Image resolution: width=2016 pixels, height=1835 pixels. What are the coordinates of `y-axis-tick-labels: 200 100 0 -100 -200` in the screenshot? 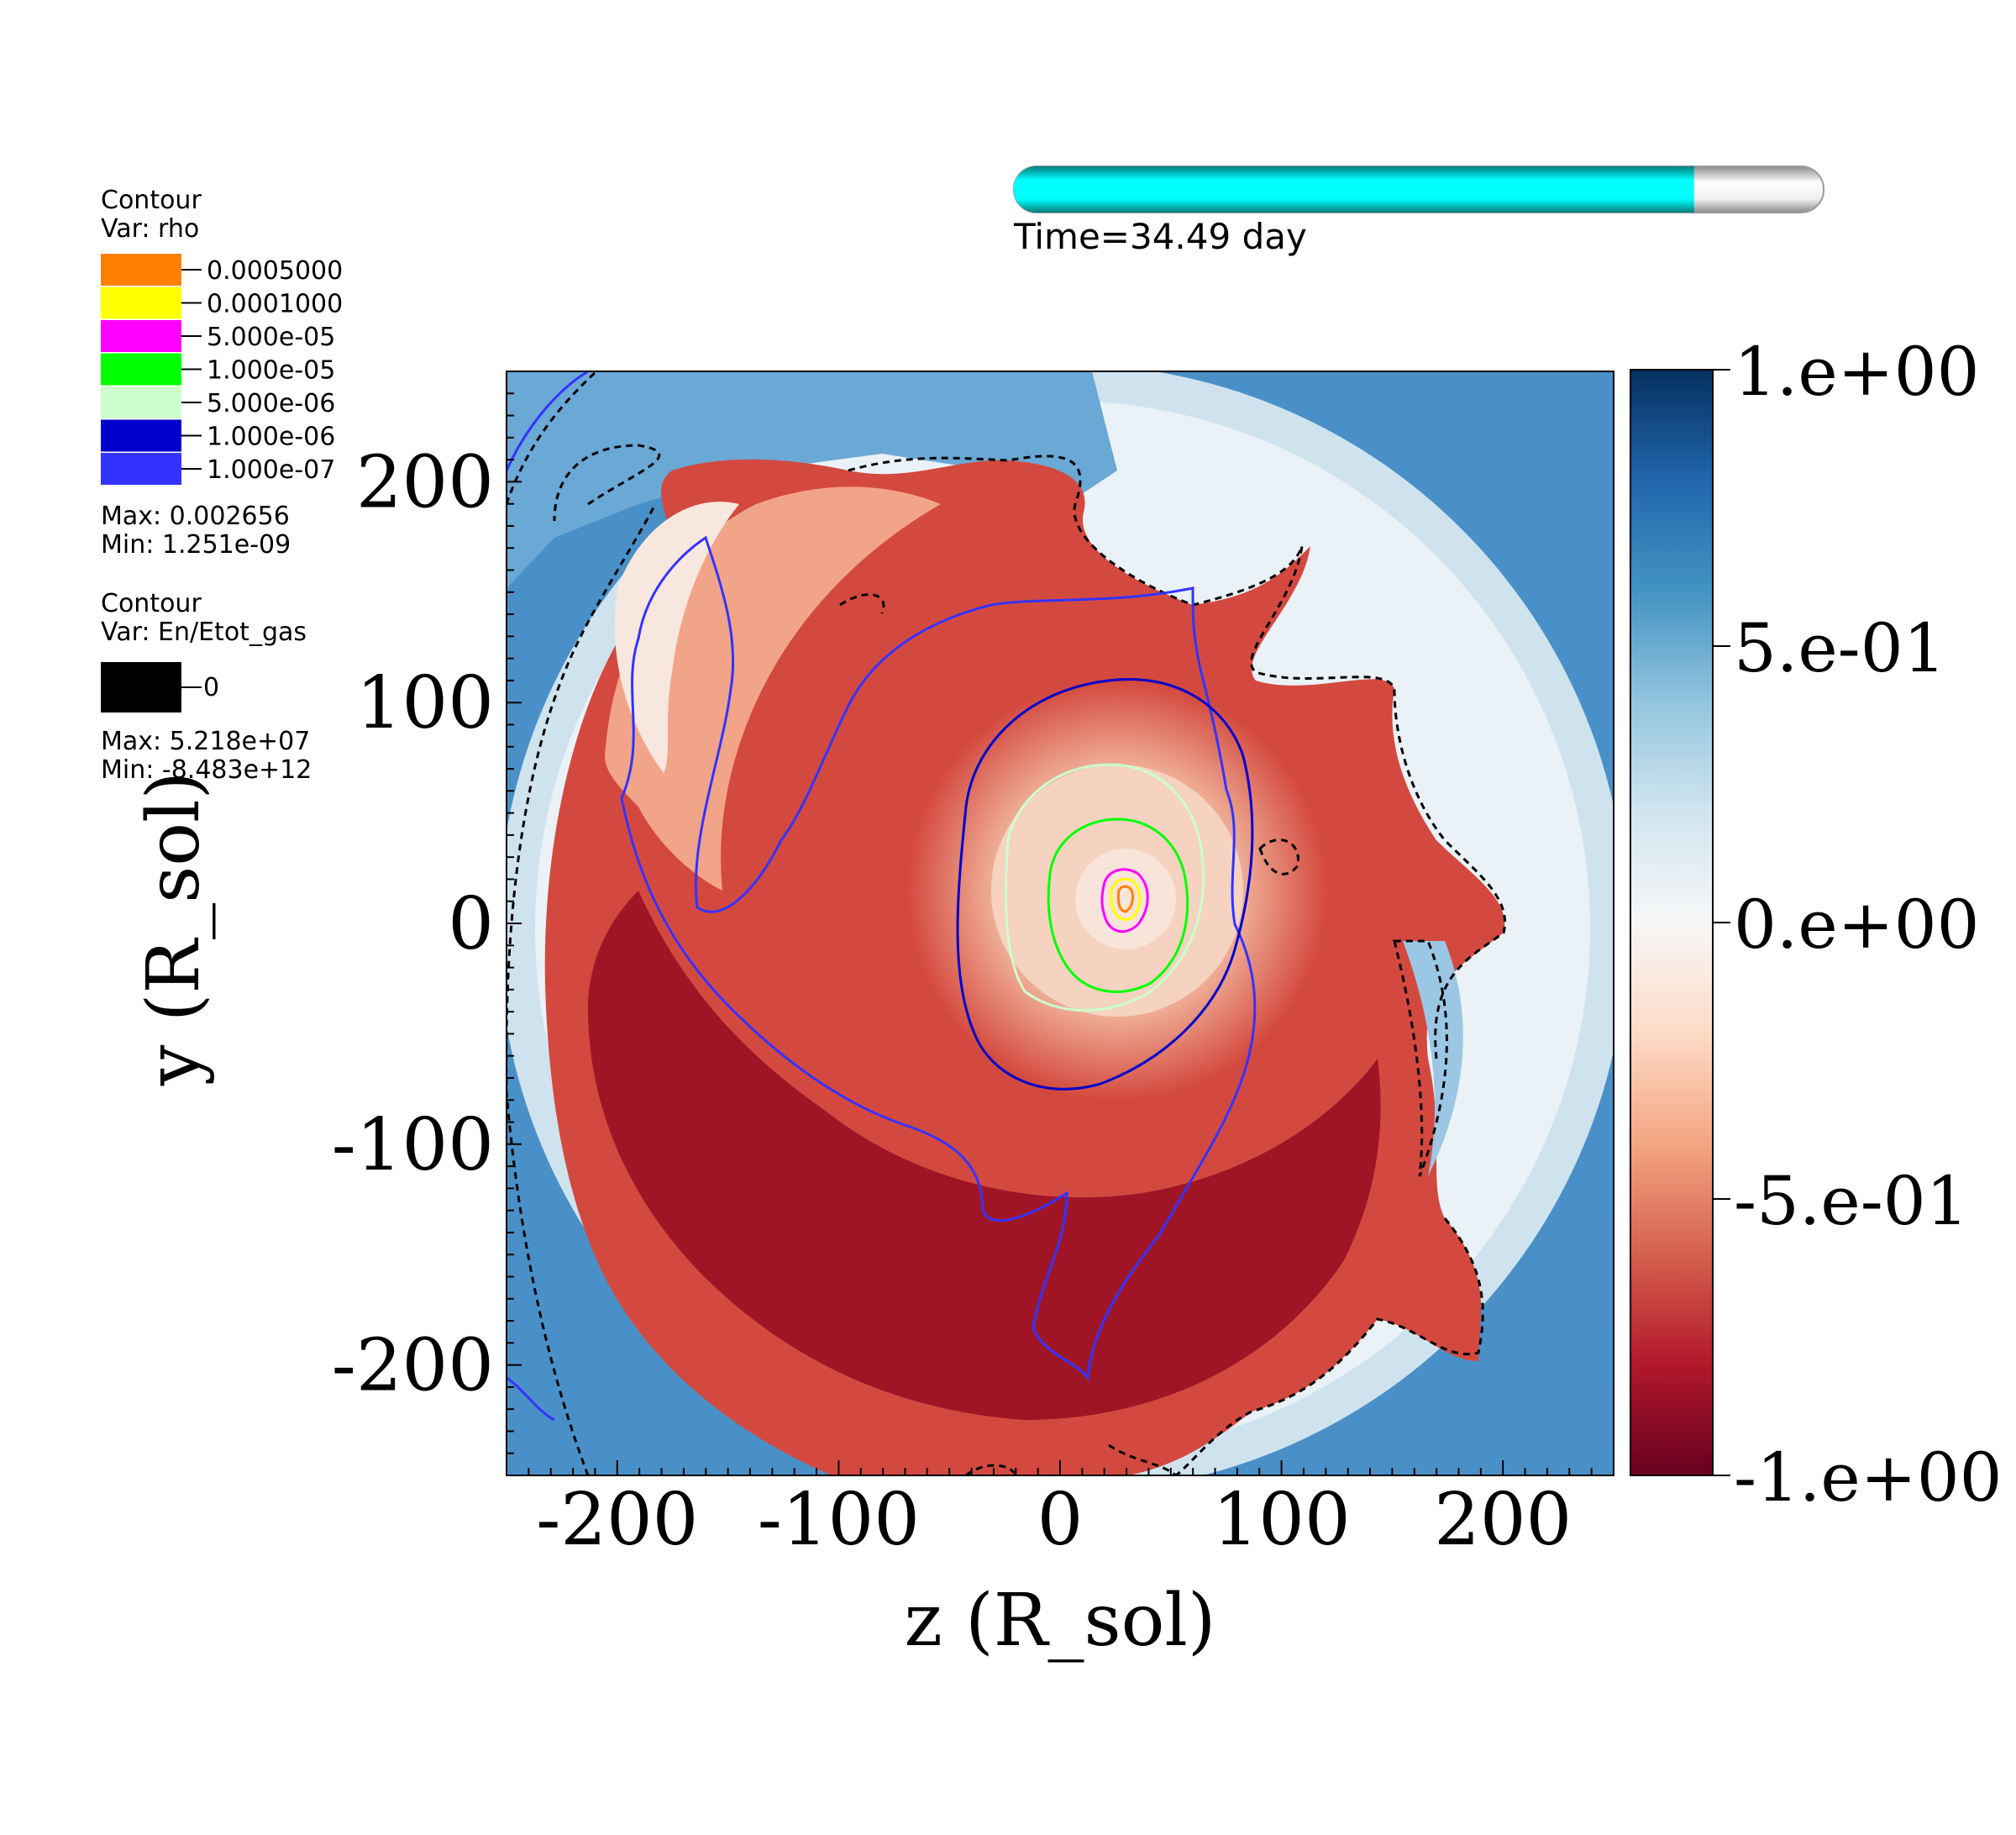 It's located at (413, 924).